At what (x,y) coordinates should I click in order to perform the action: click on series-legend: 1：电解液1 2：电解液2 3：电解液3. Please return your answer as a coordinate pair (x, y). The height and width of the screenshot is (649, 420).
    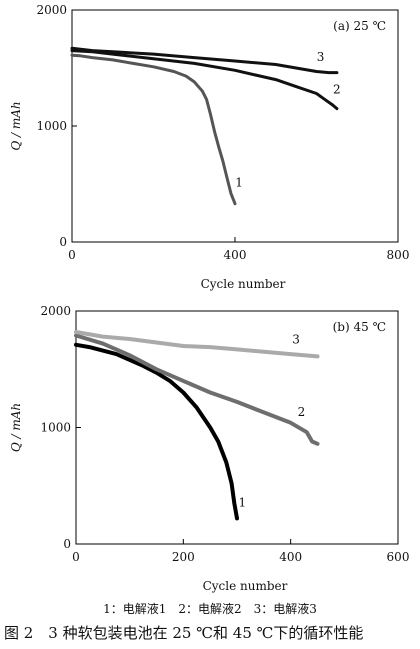
    Looking at the image, I should click on (210, 609).